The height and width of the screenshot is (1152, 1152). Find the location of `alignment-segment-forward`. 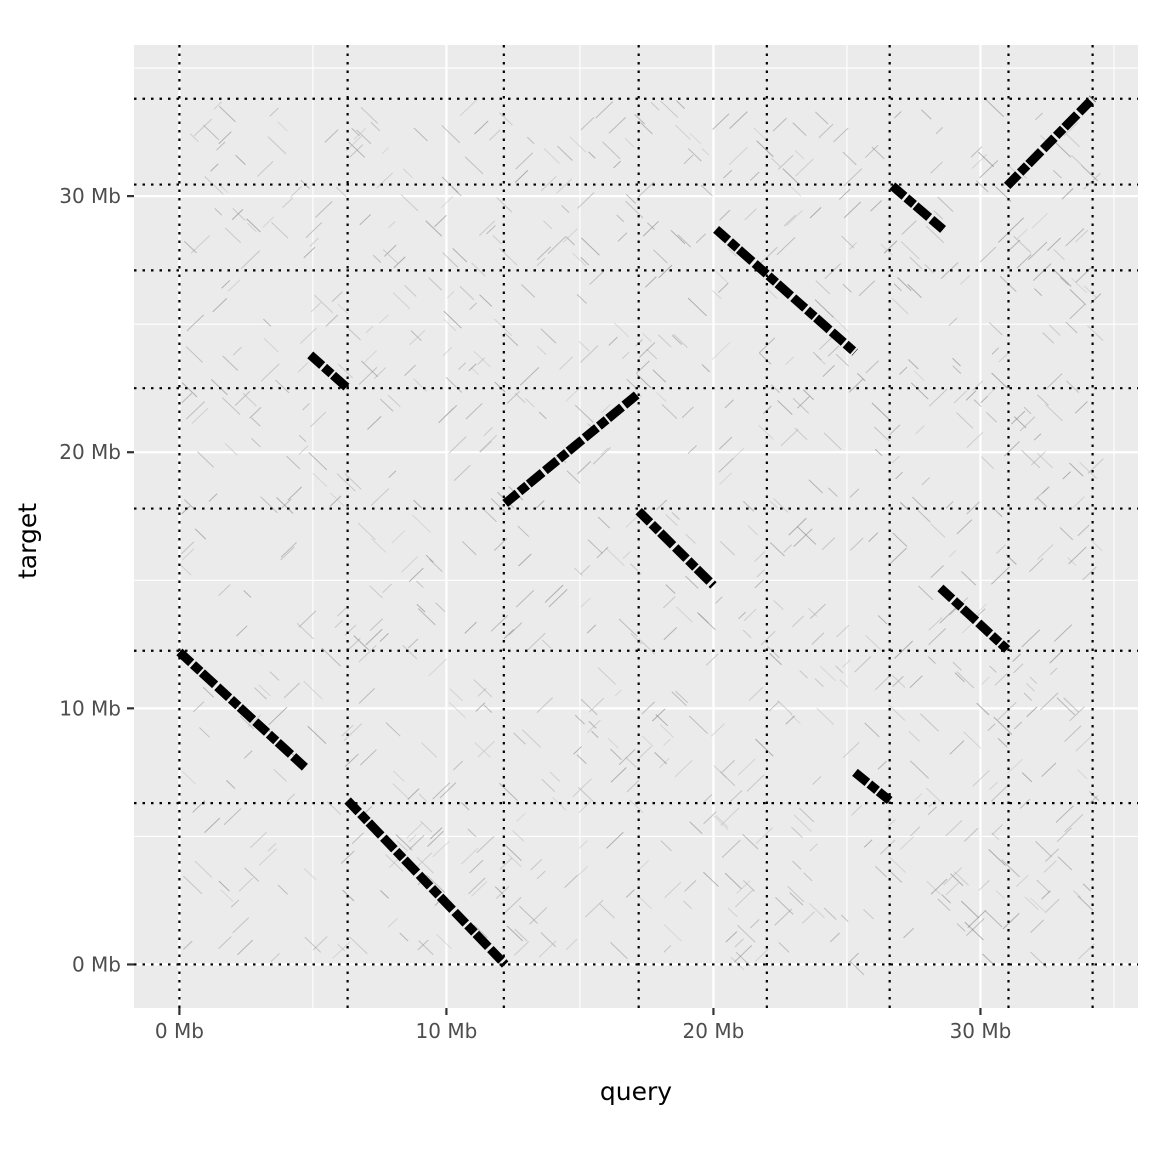

alignment-segment-forward is located at coordinates (572, 448).